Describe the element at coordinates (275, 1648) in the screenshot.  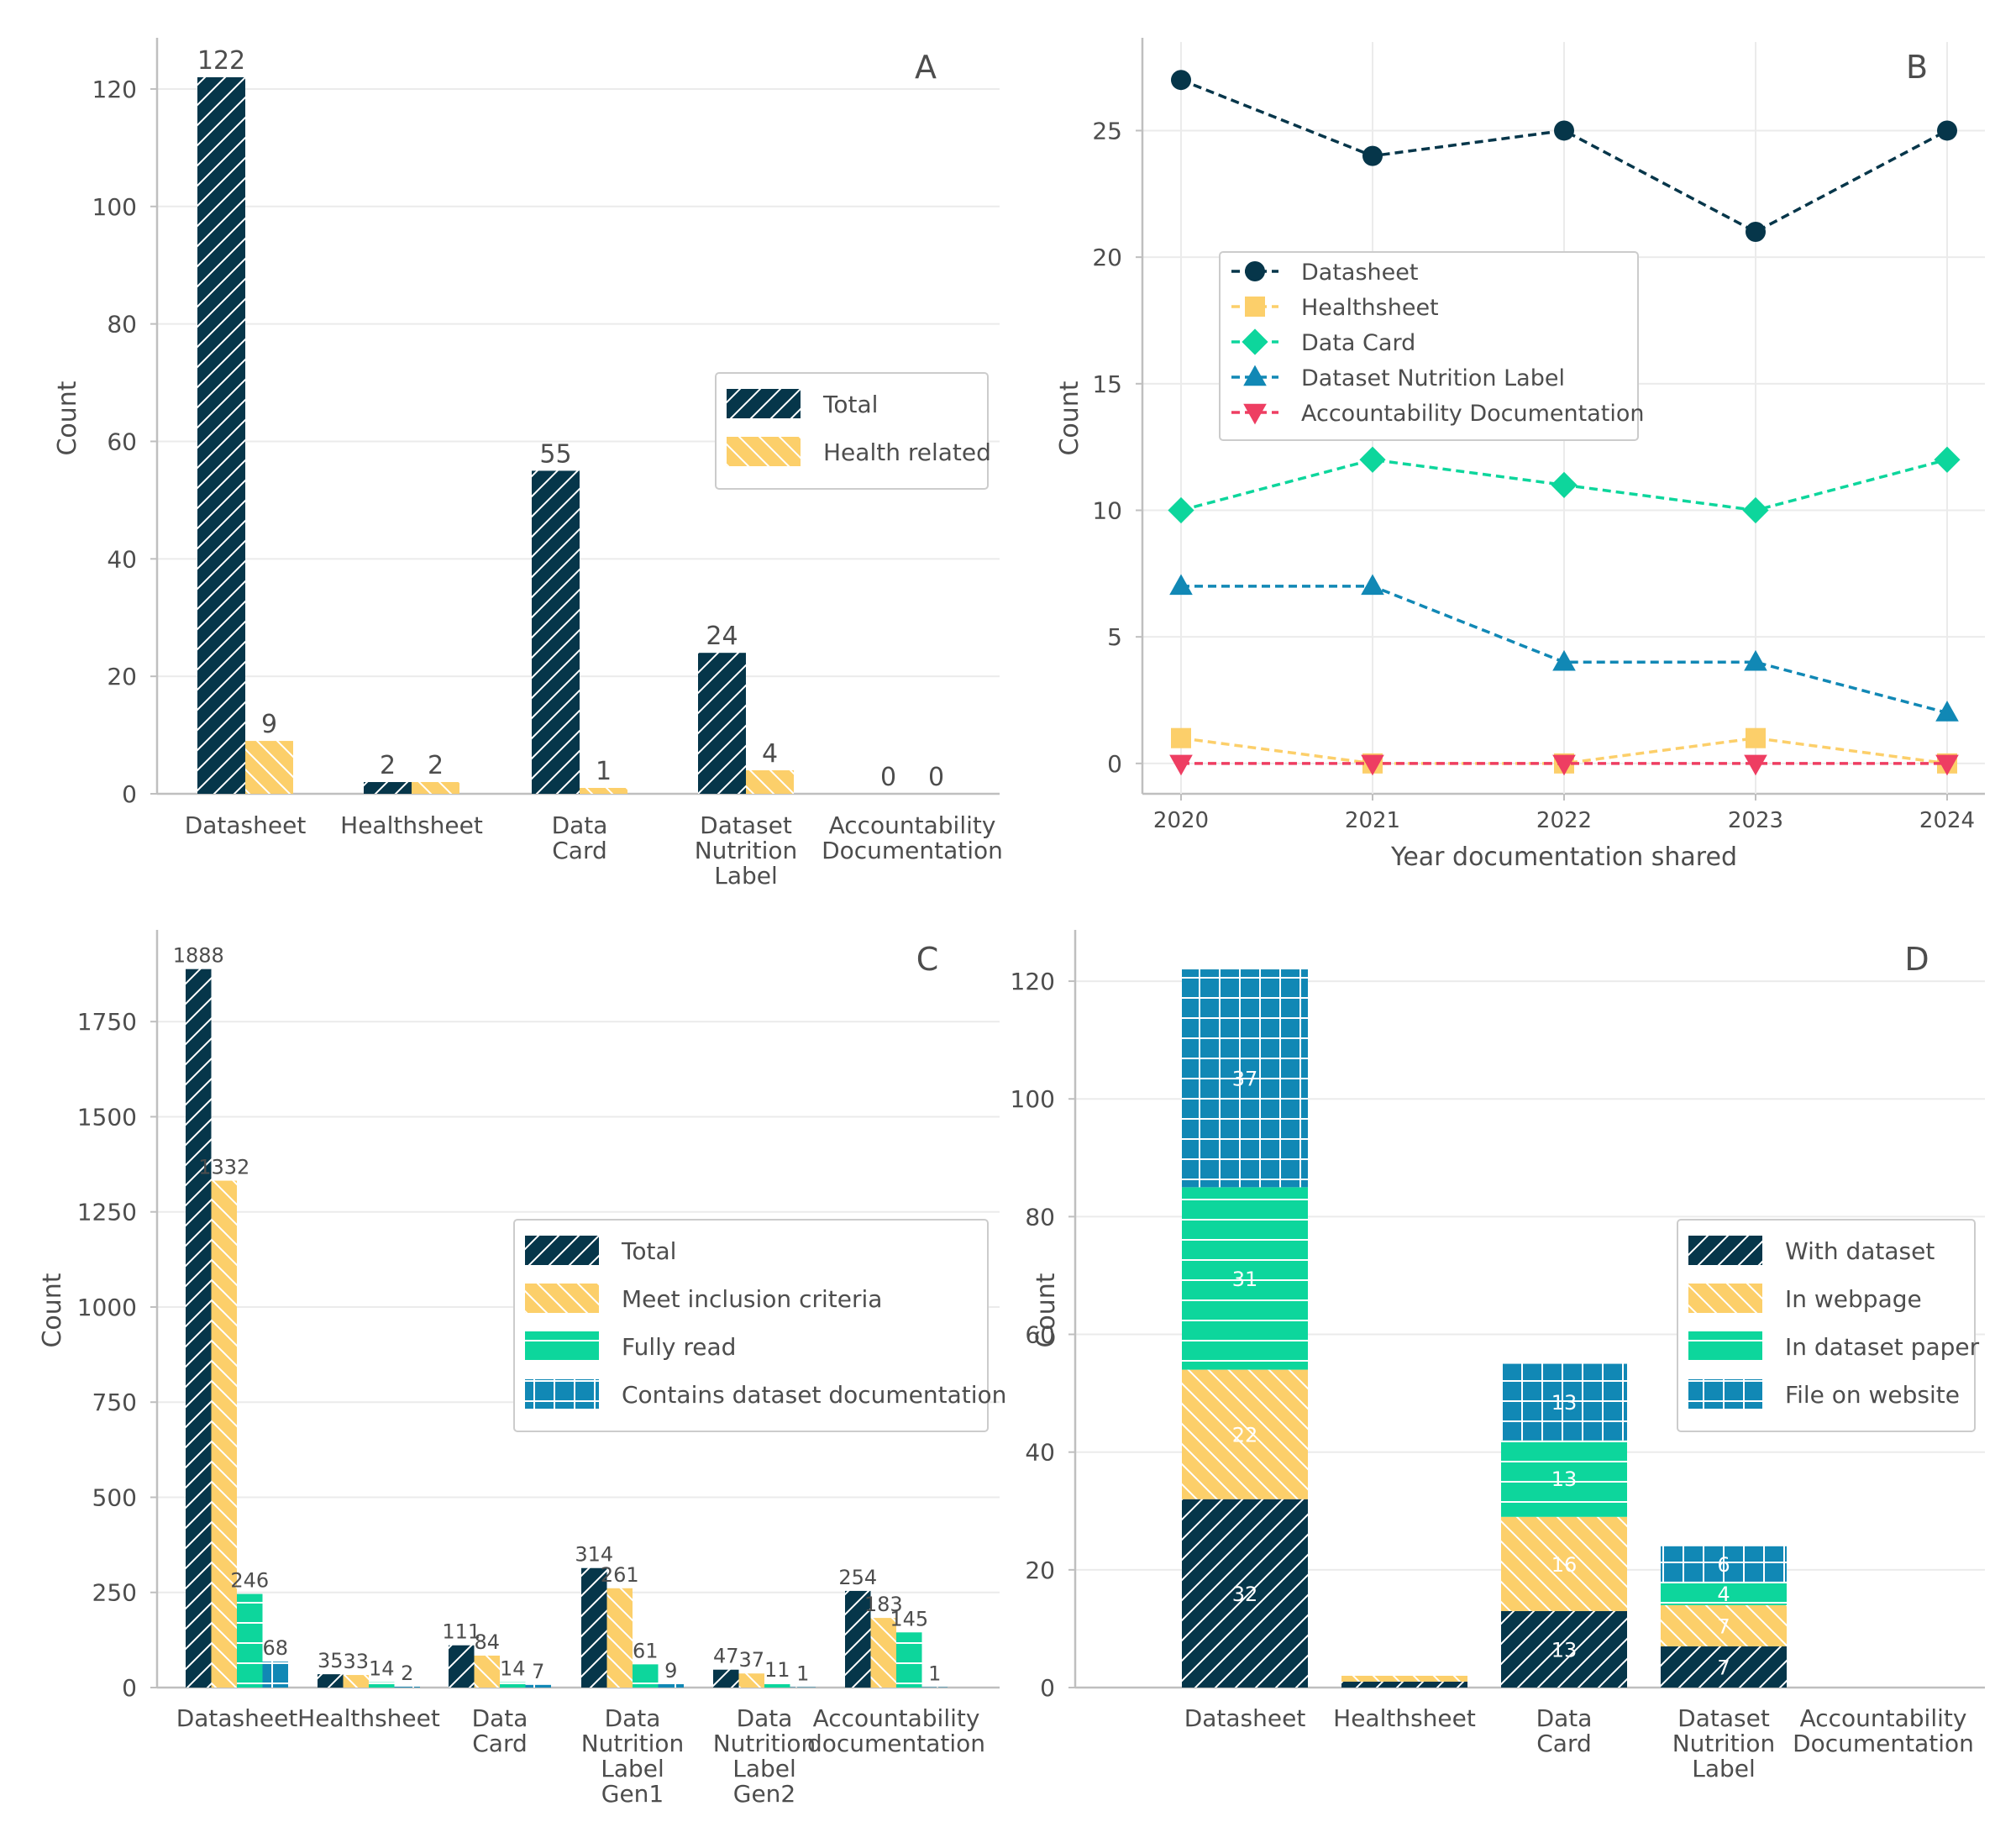
I see `data-label: 68` at that location.